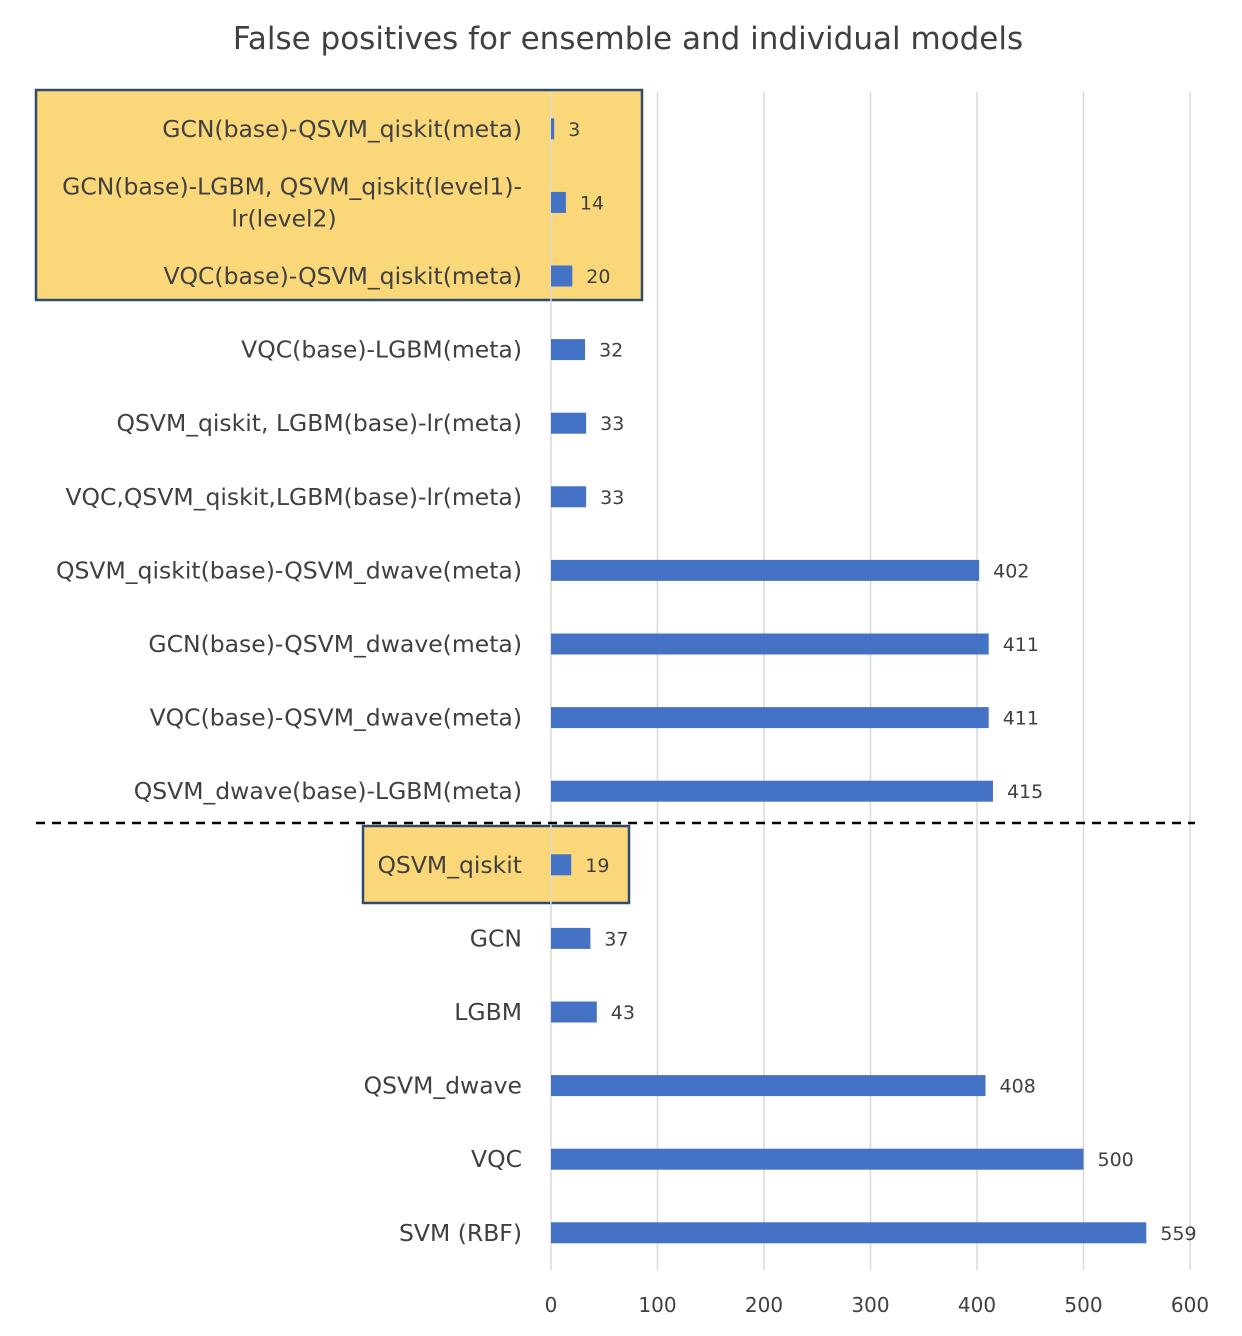 The image size is (1242, 1336). What do you see at coordinates (496, 1159) in the screenshot?
I see `category-label: VQC` at bounding box center [496, 1159].